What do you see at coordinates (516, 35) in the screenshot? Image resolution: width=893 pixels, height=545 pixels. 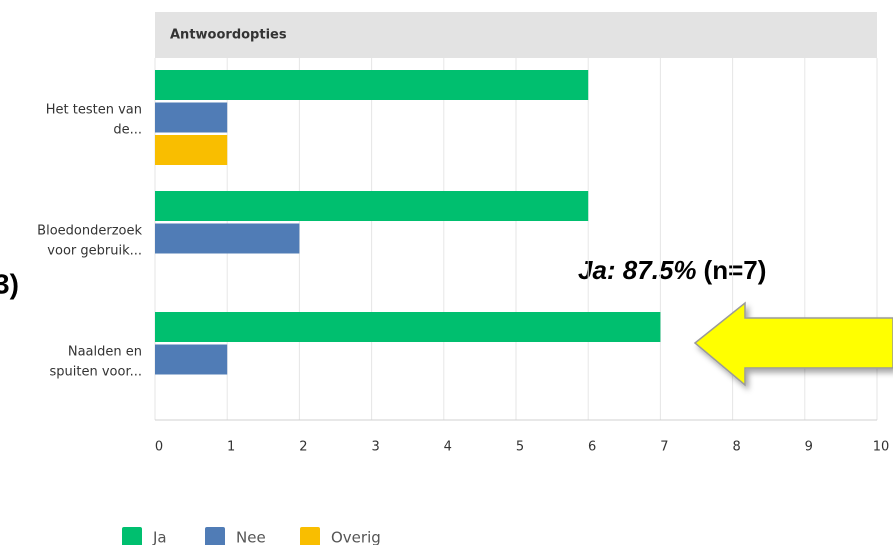 I see `header-band` at bounding box center [516, 35].